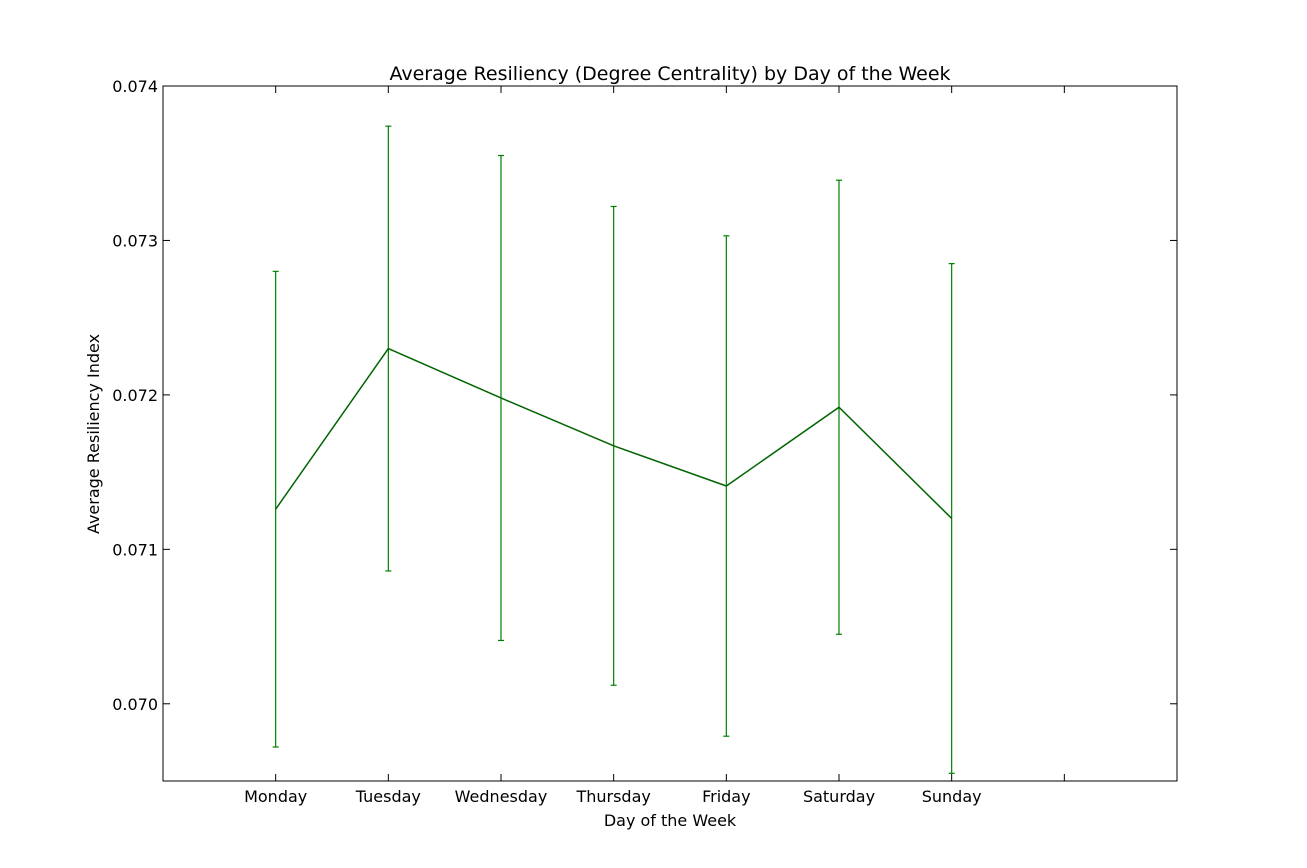  I want to click on y-tick-label: 0.072, so click(135, 395).